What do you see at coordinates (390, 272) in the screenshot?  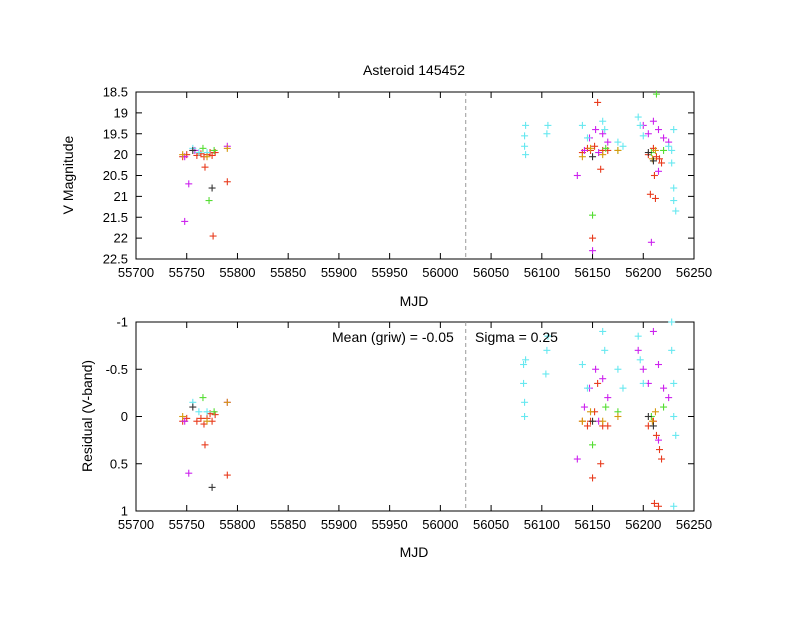 I see `magnitude-x-tick-label: 55950` at bounding box center [390, 272].